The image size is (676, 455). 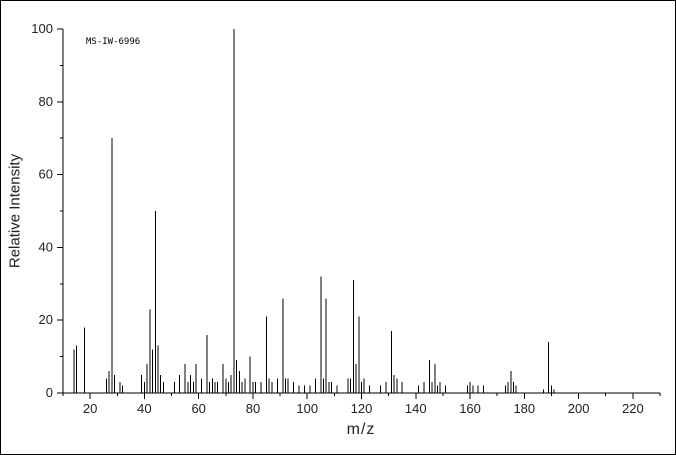 I want to click on y-tick-label: 0, so click(x=49, y=392).